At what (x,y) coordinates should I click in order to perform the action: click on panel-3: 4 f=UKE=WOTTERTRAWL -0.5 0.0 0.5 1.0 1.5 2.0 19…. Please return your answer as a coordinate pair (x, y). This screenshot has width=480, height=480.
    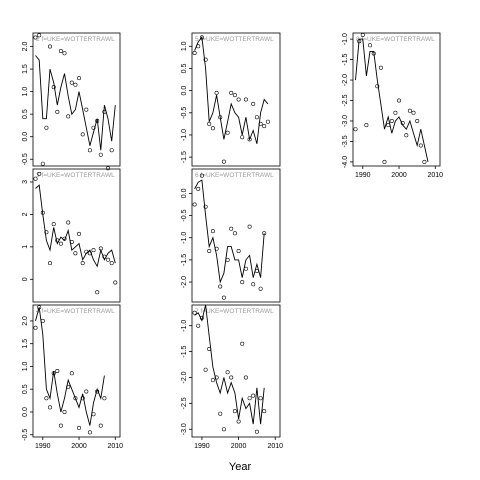
    Looking at the image, I should click on (72, 377).